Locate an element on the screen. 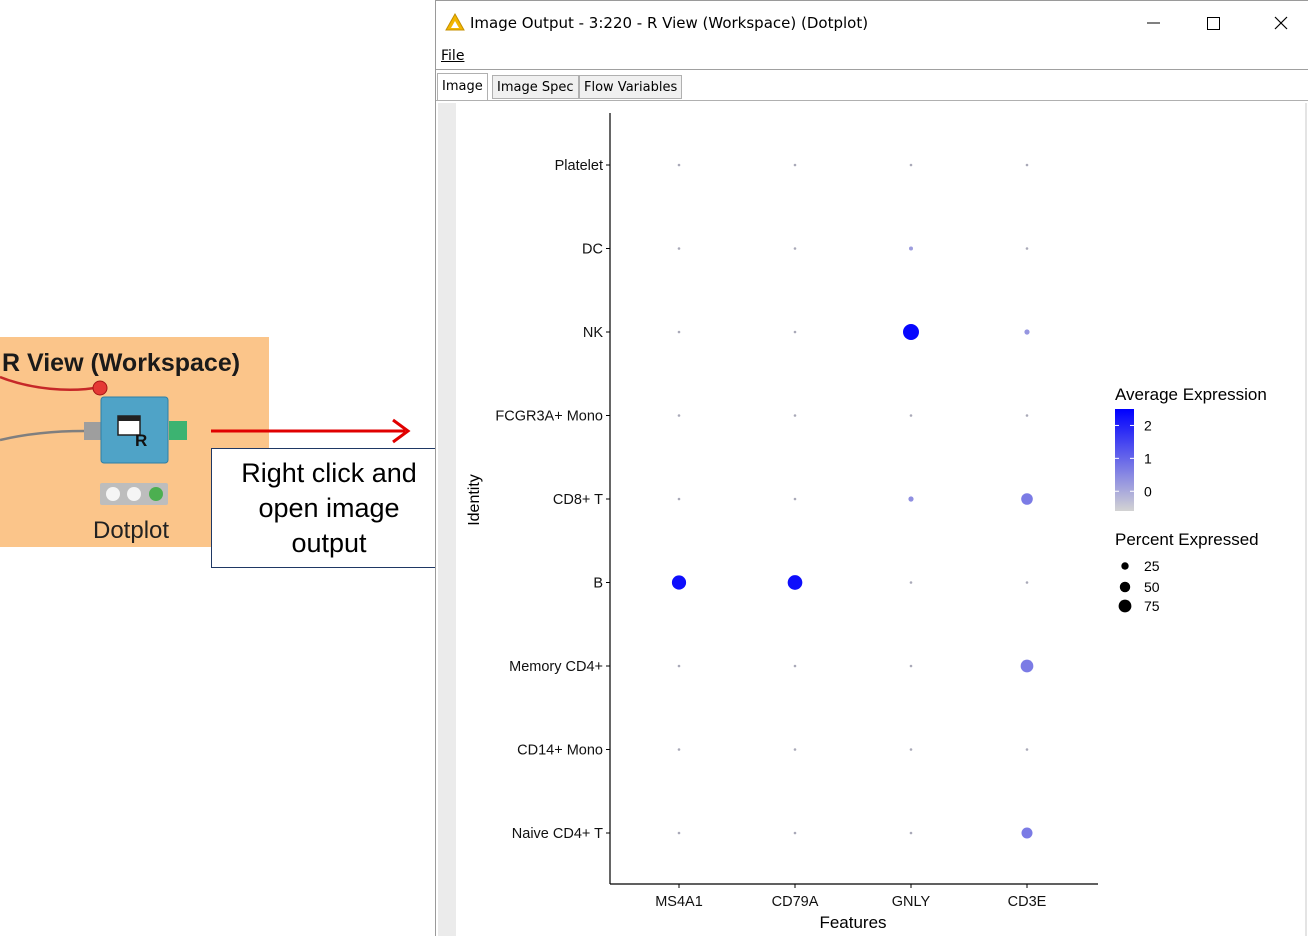 The width and height of the screenshot is (1308, 936). knime-node-panel: R R View (Workspace) Dotplot is located at coordinates (134, 442).